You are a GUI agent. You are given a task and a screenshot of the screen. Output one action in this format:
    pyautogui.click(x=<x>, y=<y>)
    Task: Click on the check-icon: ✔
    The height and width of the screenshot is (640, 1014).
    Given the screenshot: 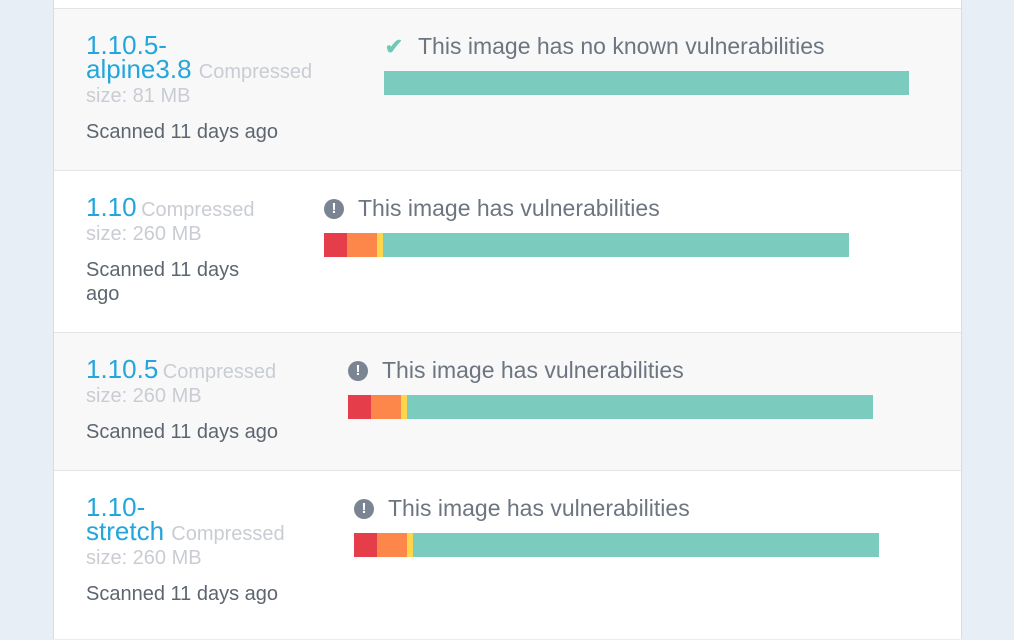 What is the action you would take?
    pyautogui.click(x=394, y=46)
    